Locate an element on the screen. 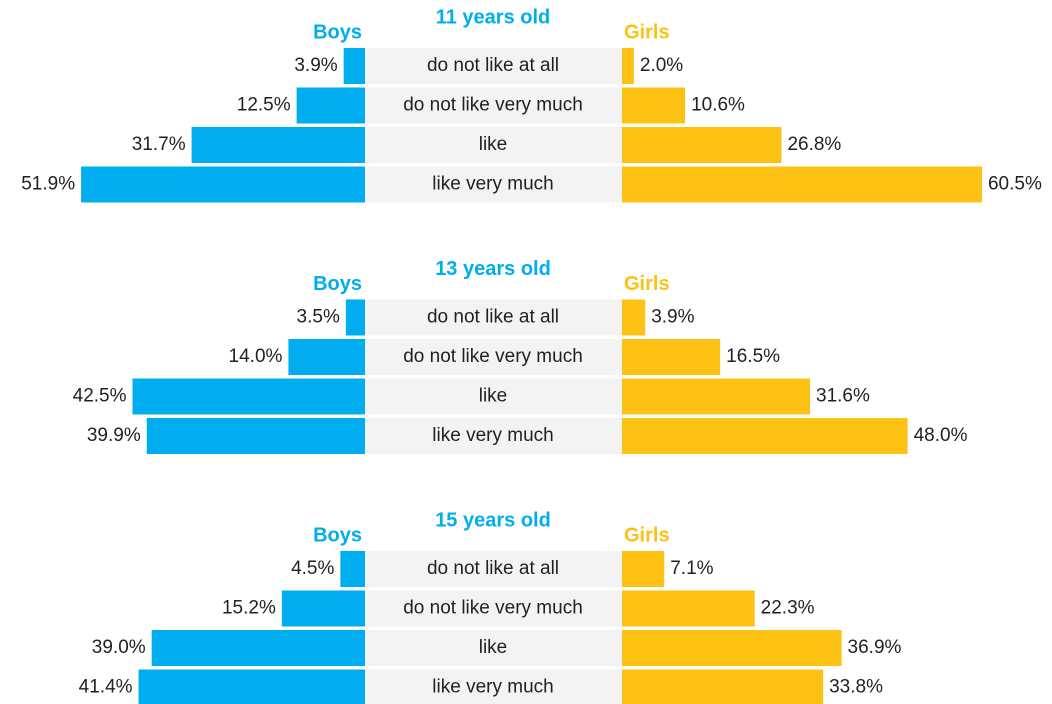 The width and height of the screenshot is (1052, 704). value-label: 12.5% is located at coordinates (264, 105).